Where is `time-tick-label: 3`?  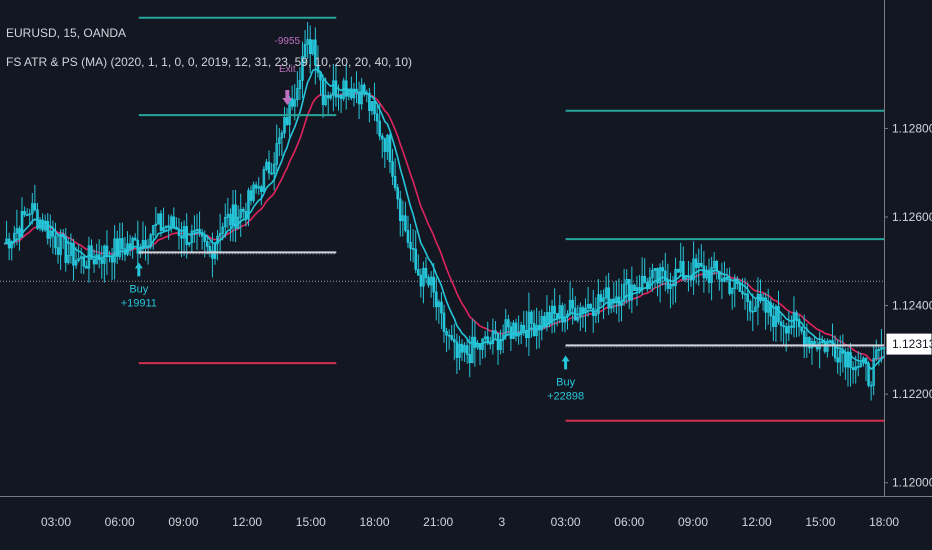
time-tick-label: 3 is located at coordinates (502, 522).